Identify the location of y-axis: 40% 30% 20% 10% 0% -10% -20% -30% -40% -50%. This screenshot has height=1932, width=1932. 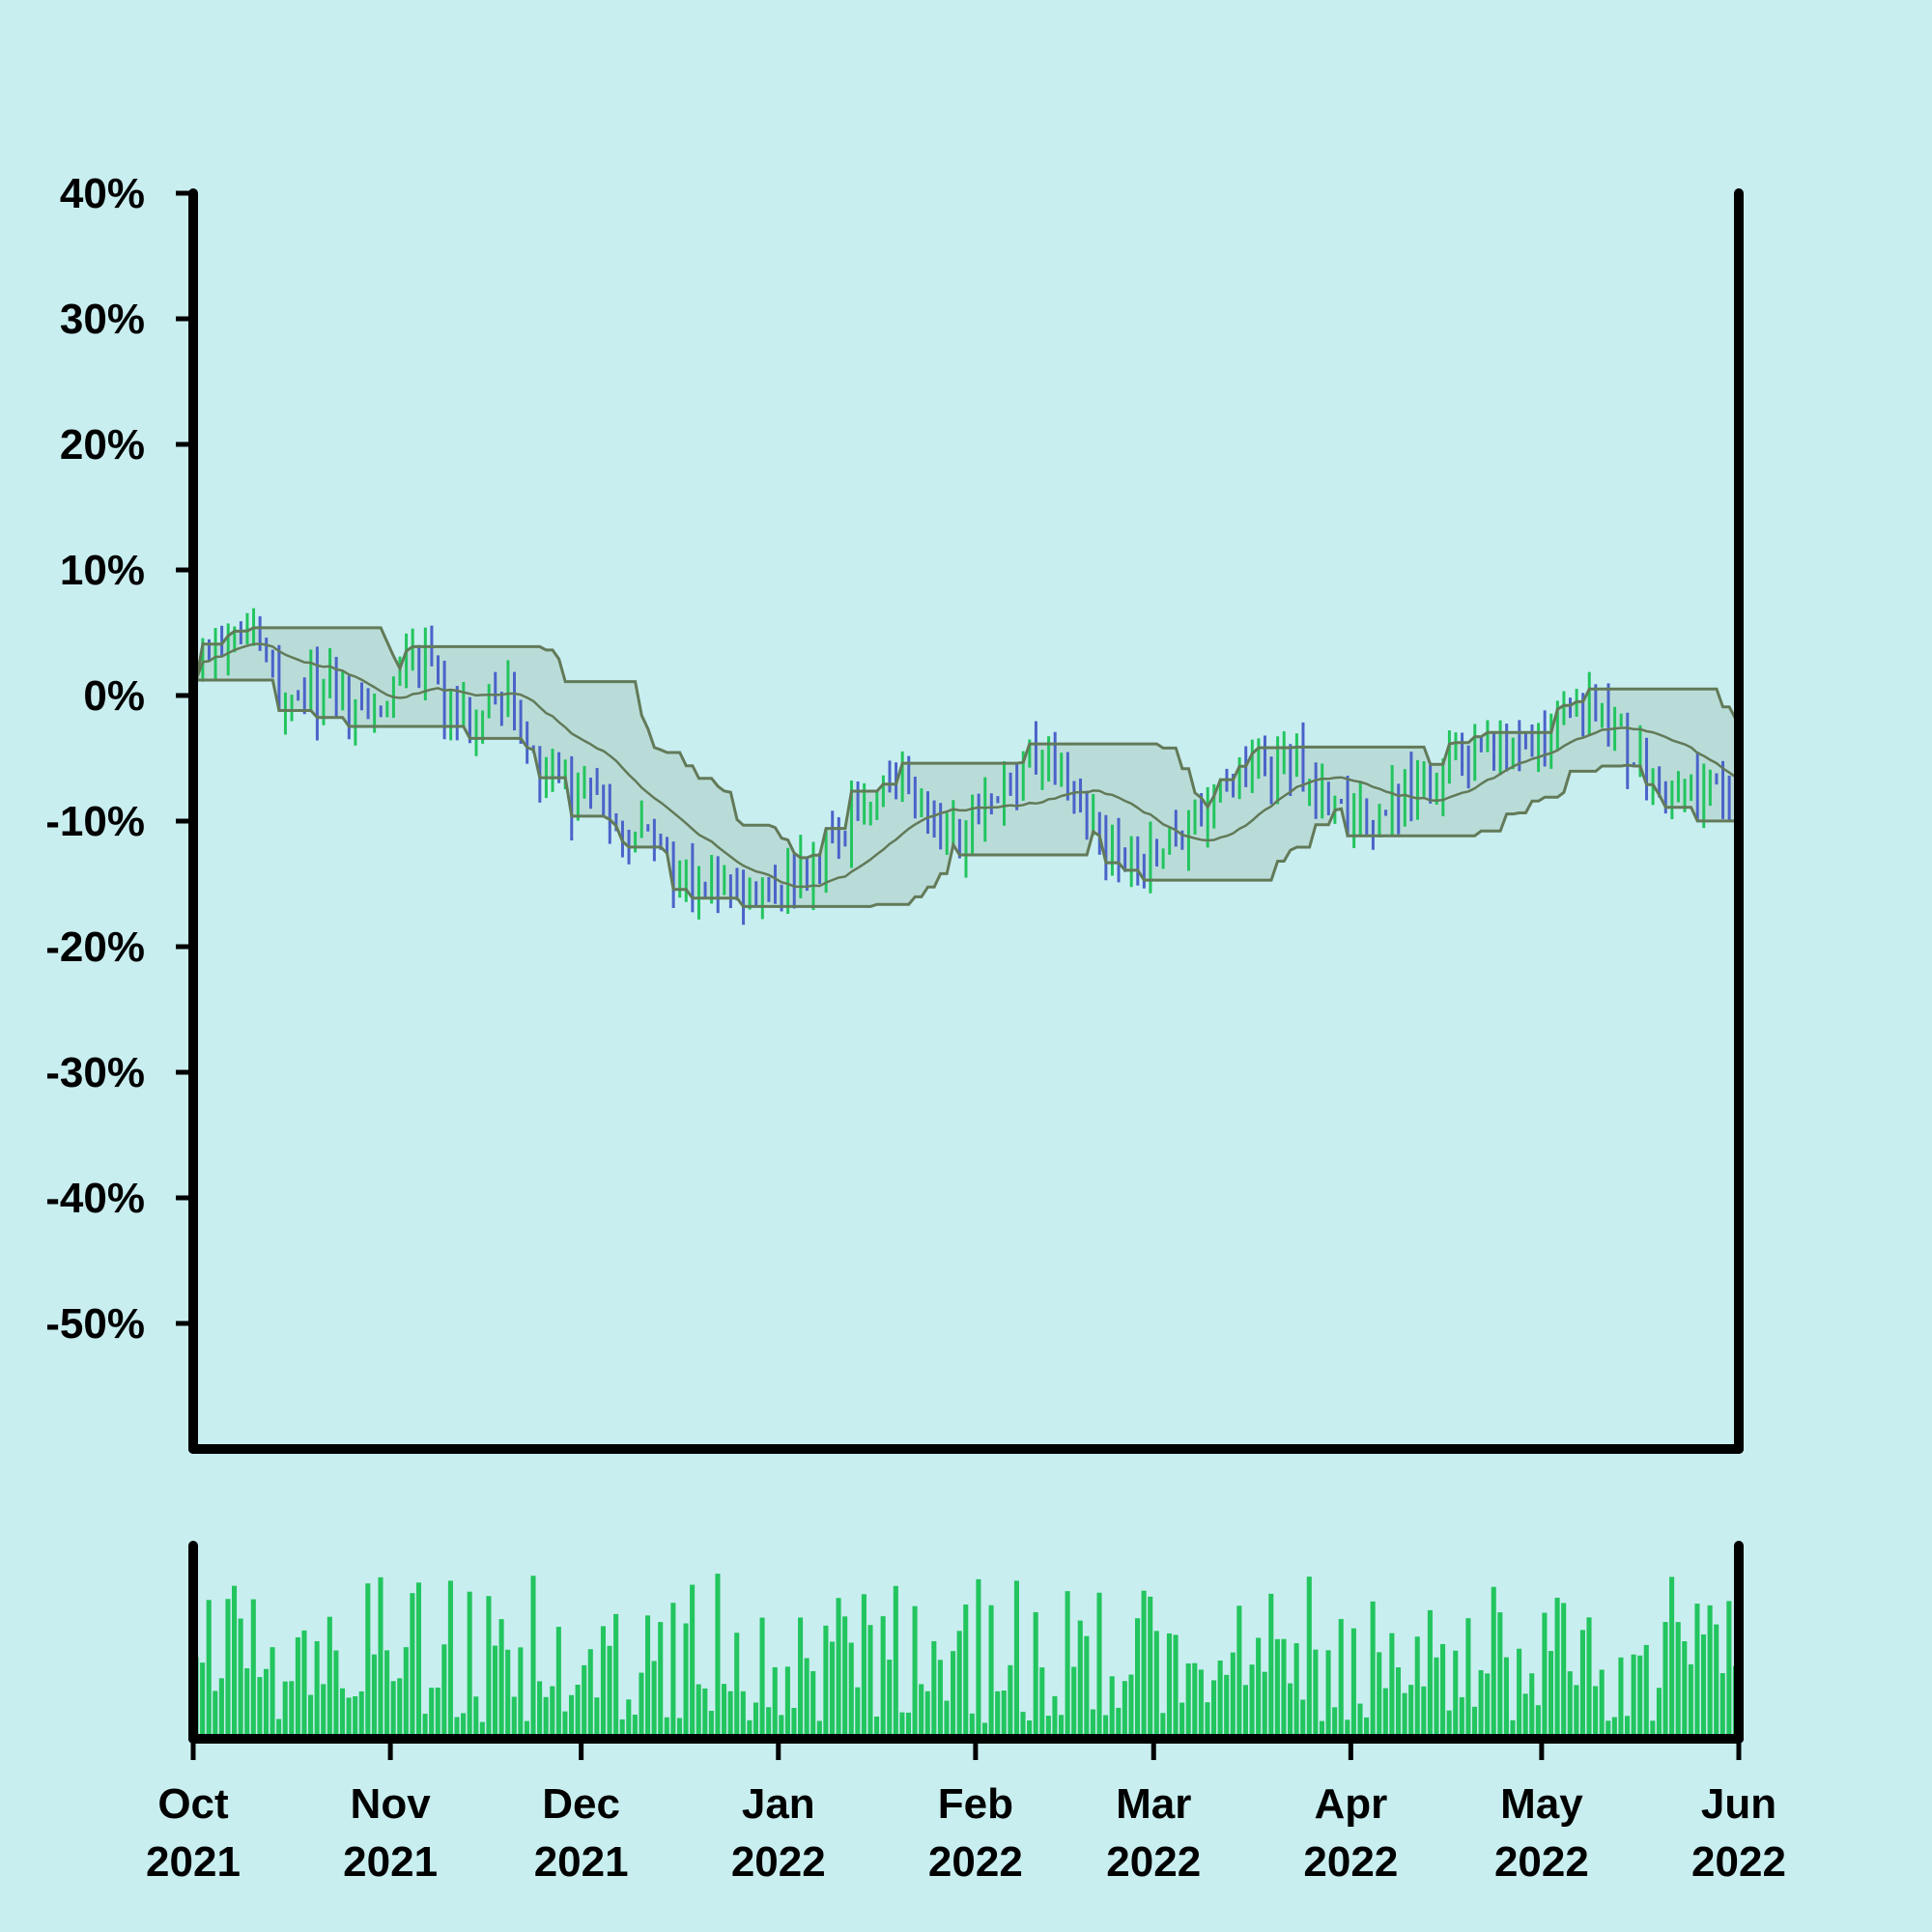
(119, 759).